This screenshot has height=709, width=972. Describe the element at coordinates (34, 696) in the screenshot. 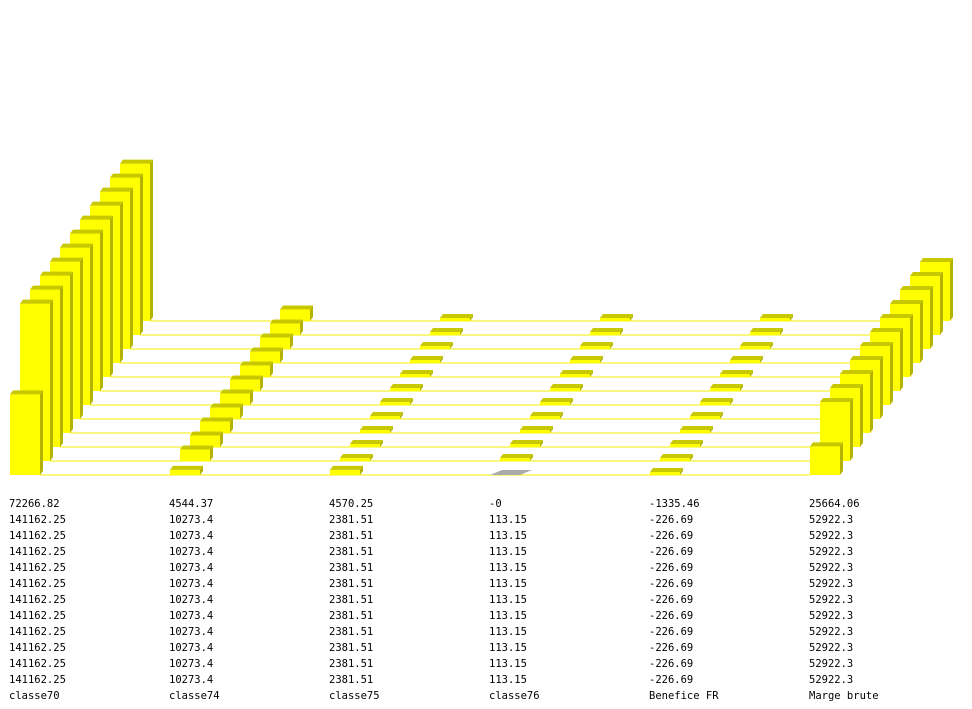

I see `category-label: classe70` at that location.